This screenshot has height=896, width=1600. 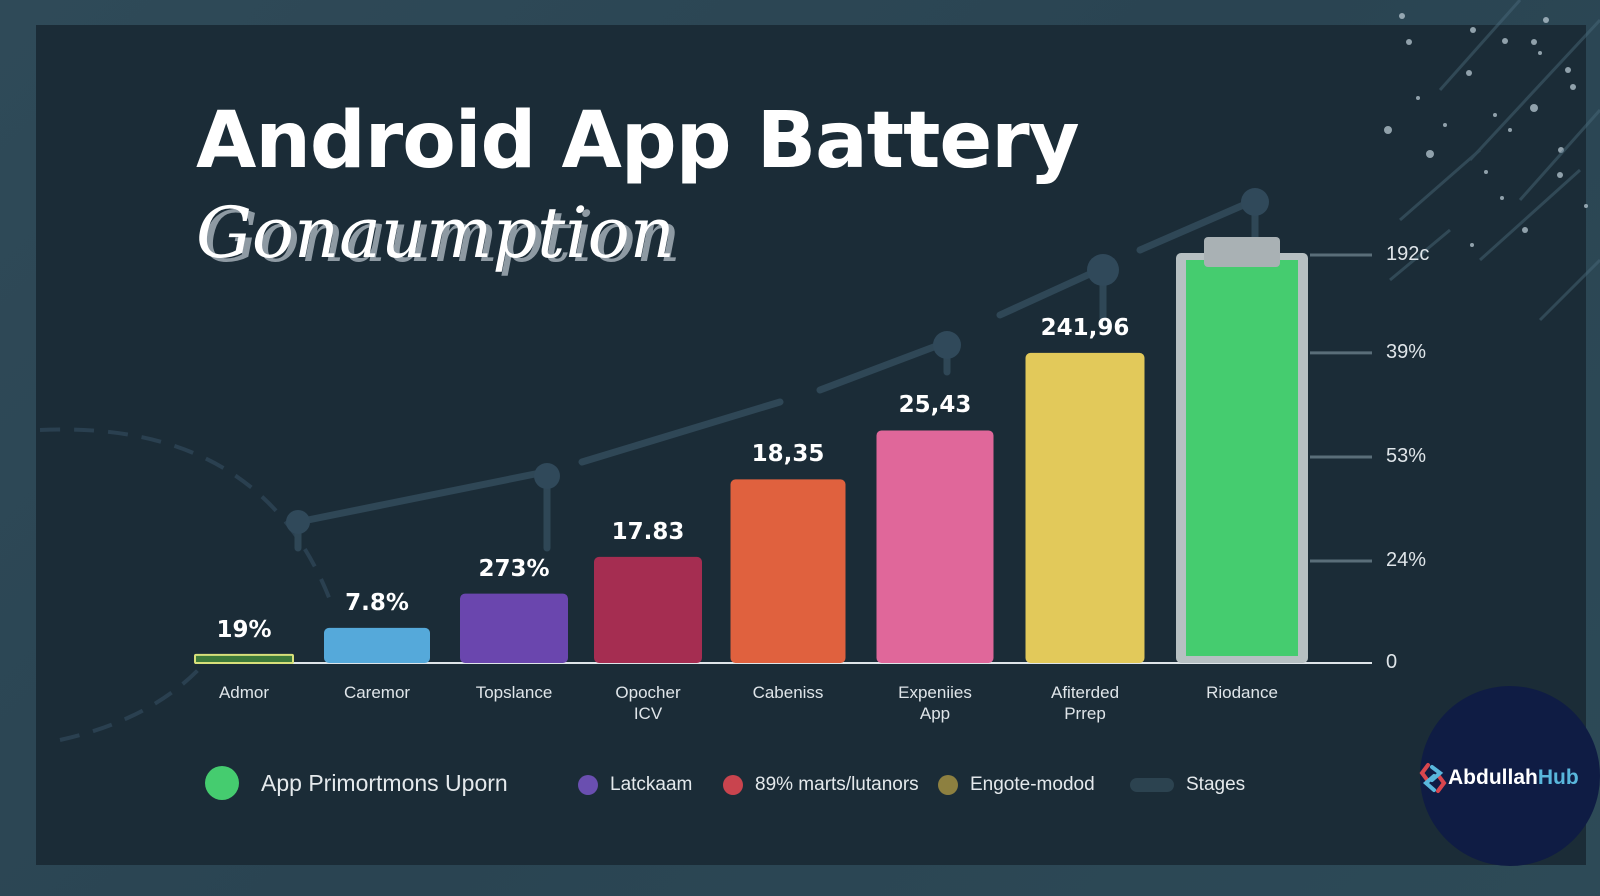 What do you see at coordinates (384, 782) in the screenshot?
I see `legend-label: App Primortmons Uporn` at bounding box center [384, 782].